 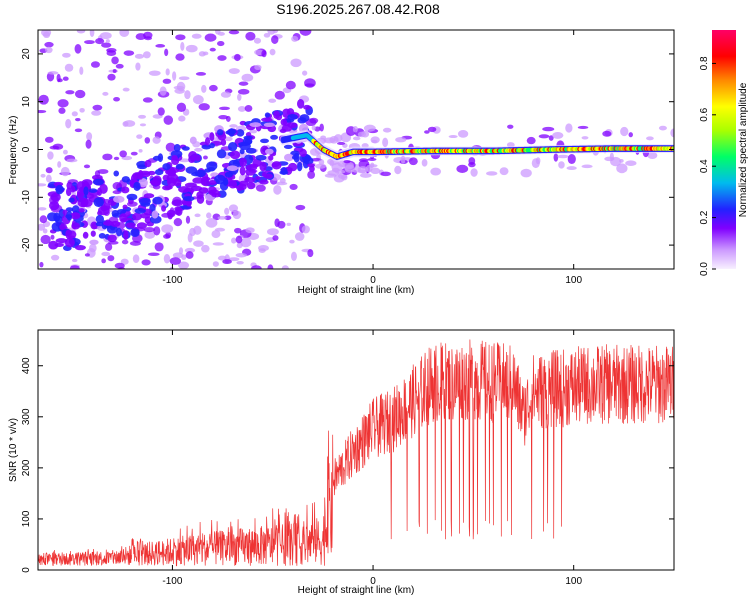 What do you see at coordinates (172, 581) in the screenshot?
I see `bottom-x-tick-label: -100` at bounding box center [172, 581].